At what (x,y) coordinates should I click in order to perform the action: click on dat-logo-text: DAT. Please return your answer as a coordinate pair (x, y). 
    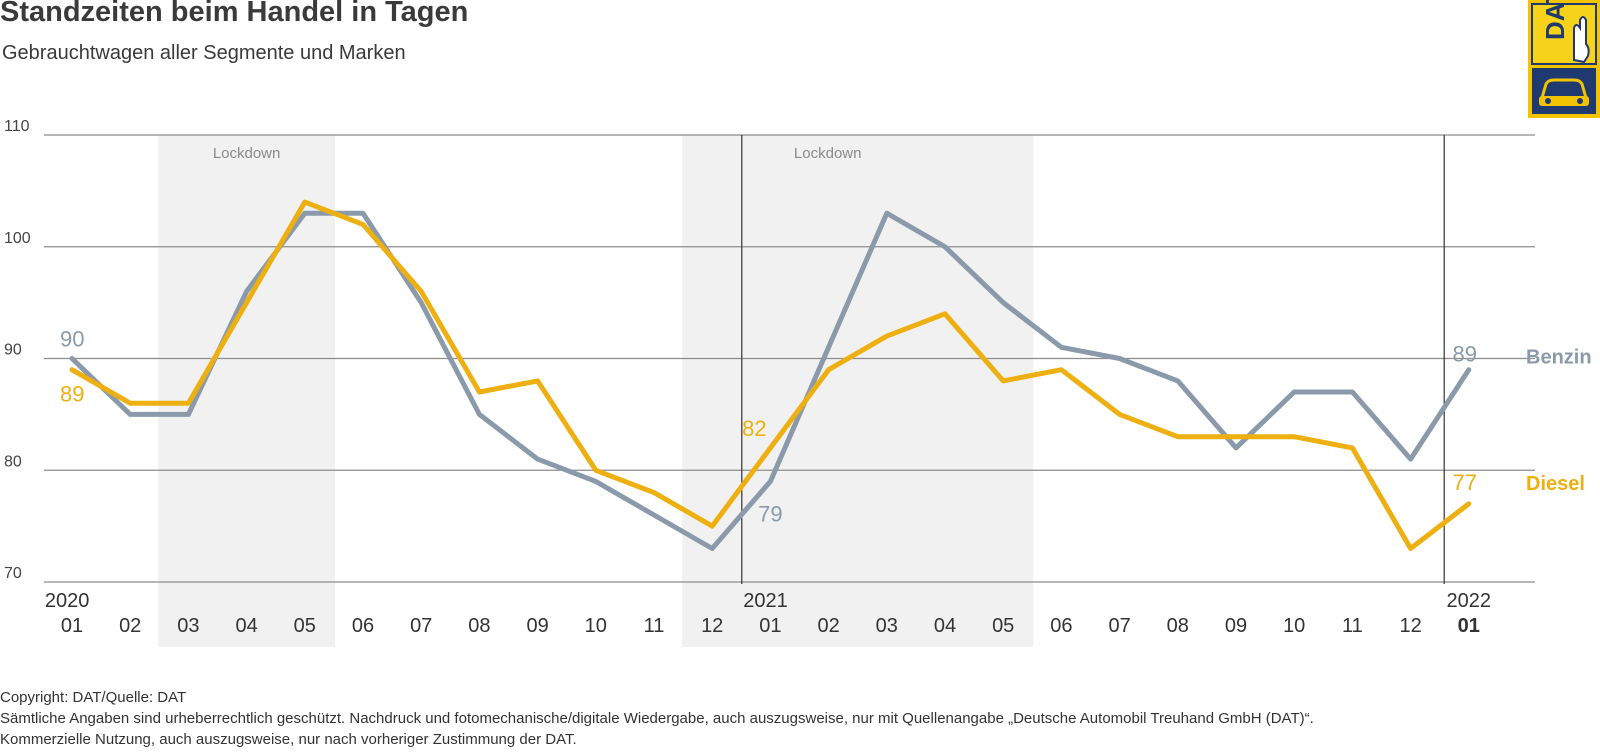
    Looking at the image, I should click on (1555, 20).